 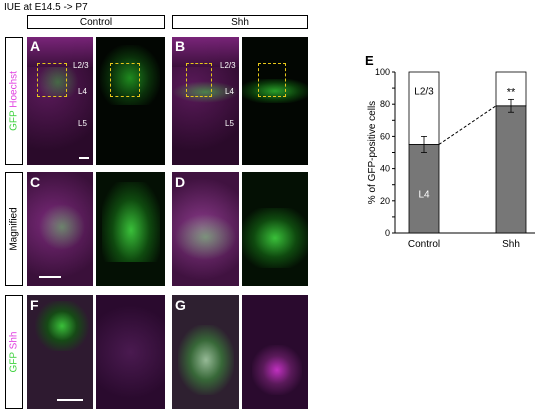 I want to click on panel-a-gfp, so click(x=130, y=101).